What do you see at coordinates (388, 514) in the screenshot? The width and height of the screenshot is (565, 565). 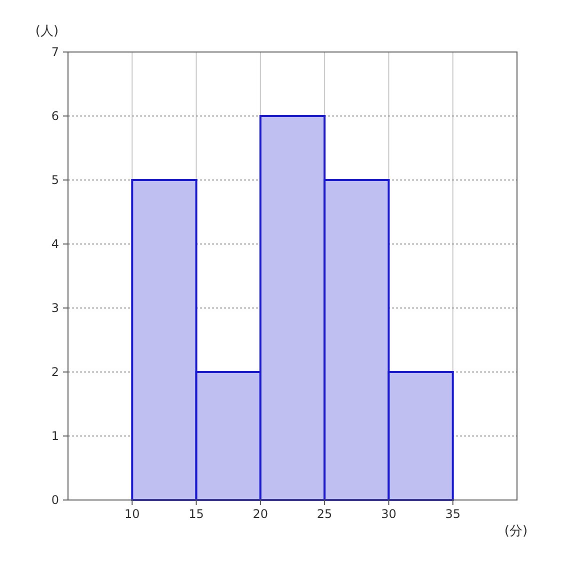 I see `x-tick-label: 30` at bounding box center [388, 514].